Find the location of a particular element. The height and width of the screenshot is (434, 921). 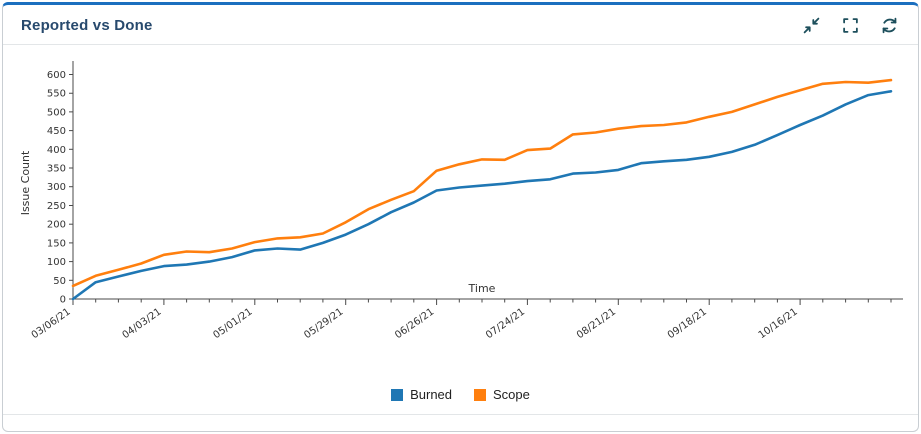

svg-text: 03/06/21 is located at coordinates (51, 323).